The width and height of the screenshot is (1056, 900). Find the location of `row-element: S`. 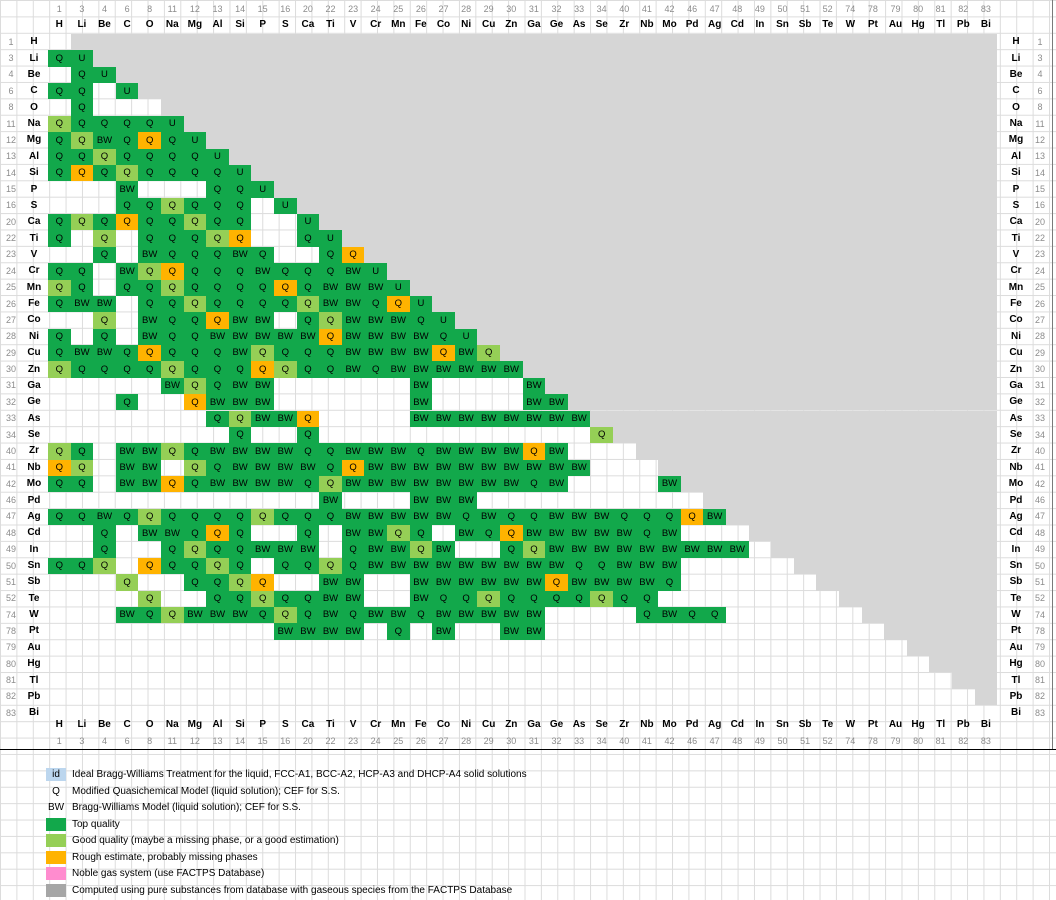

row-element: S is located at coordinates (1016, 205).